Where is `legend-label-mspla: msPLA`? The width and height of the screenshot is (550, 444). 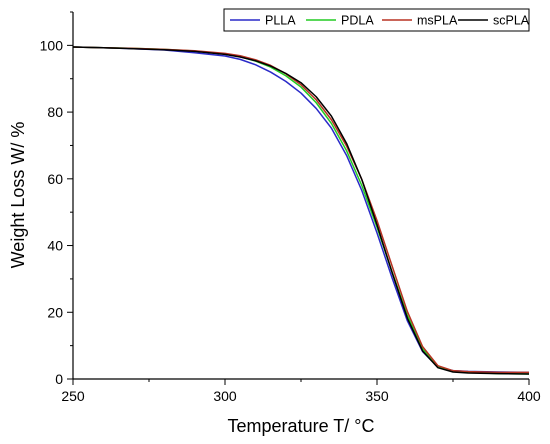 legend-label-mspla: msPLA is located at coordinates (437, 21).